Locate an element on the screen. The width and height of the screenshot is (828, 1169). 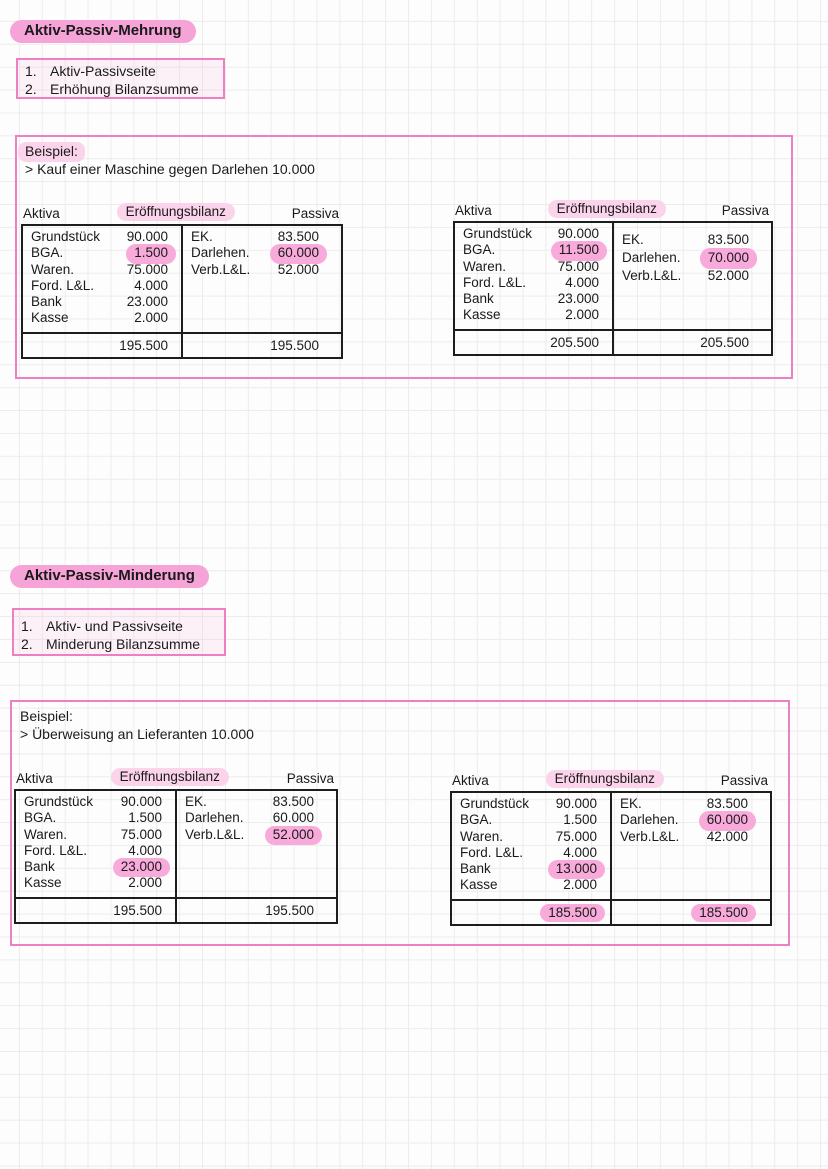
rule-text: Aktiv-Passivseite is located at coordinates (103, 71).